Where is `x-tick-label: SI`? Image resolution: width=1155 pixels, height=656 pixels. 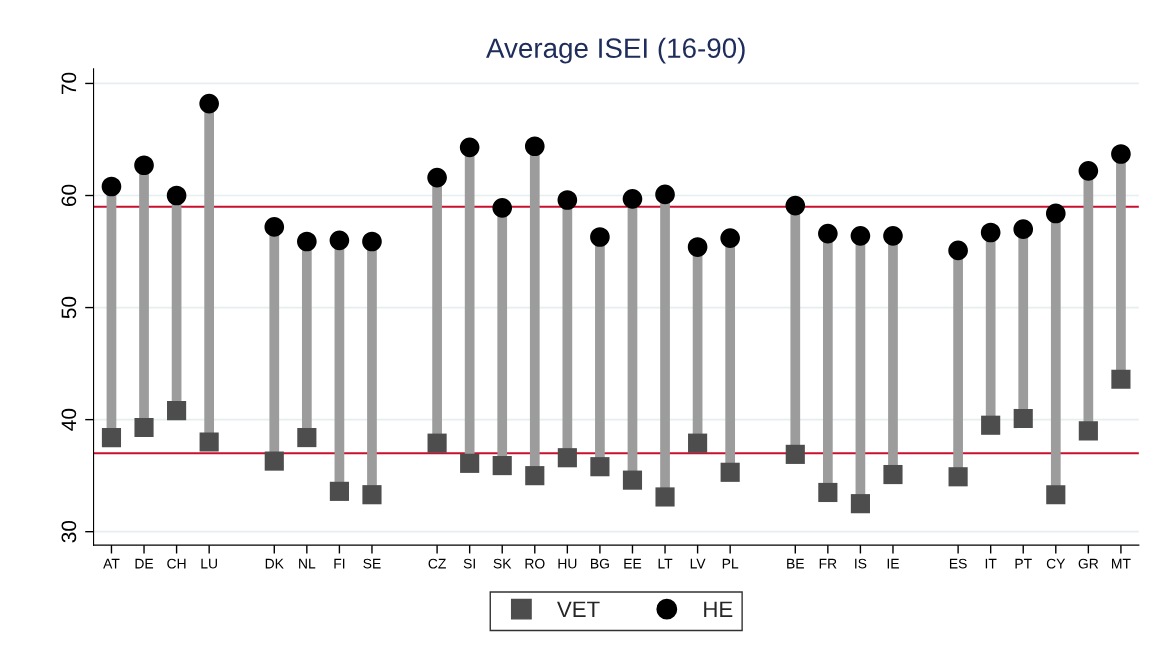 x-tick-label: SI is located at coordinates (469, 563).